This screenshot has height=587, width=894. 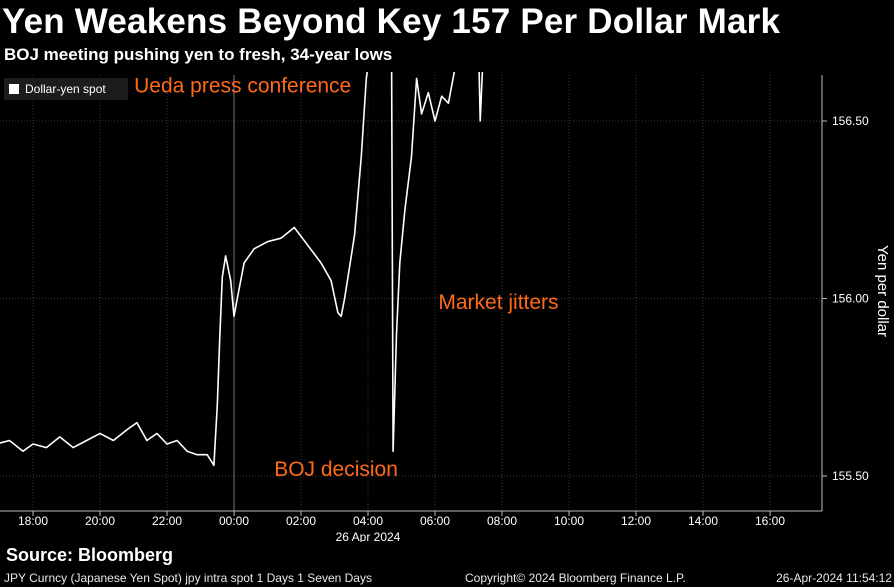 I want to click on legend-swatch, so click(x=14, y=89).